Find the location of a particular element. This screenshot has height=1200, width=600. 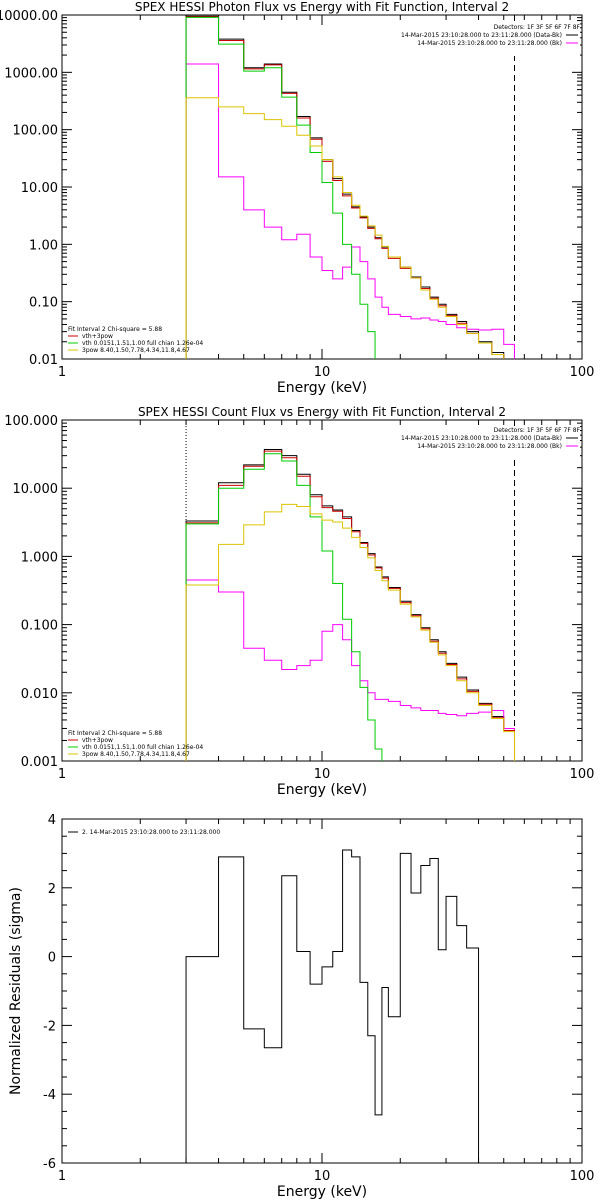

y-tick-label: -6 is located at coordinates (49, 1164).